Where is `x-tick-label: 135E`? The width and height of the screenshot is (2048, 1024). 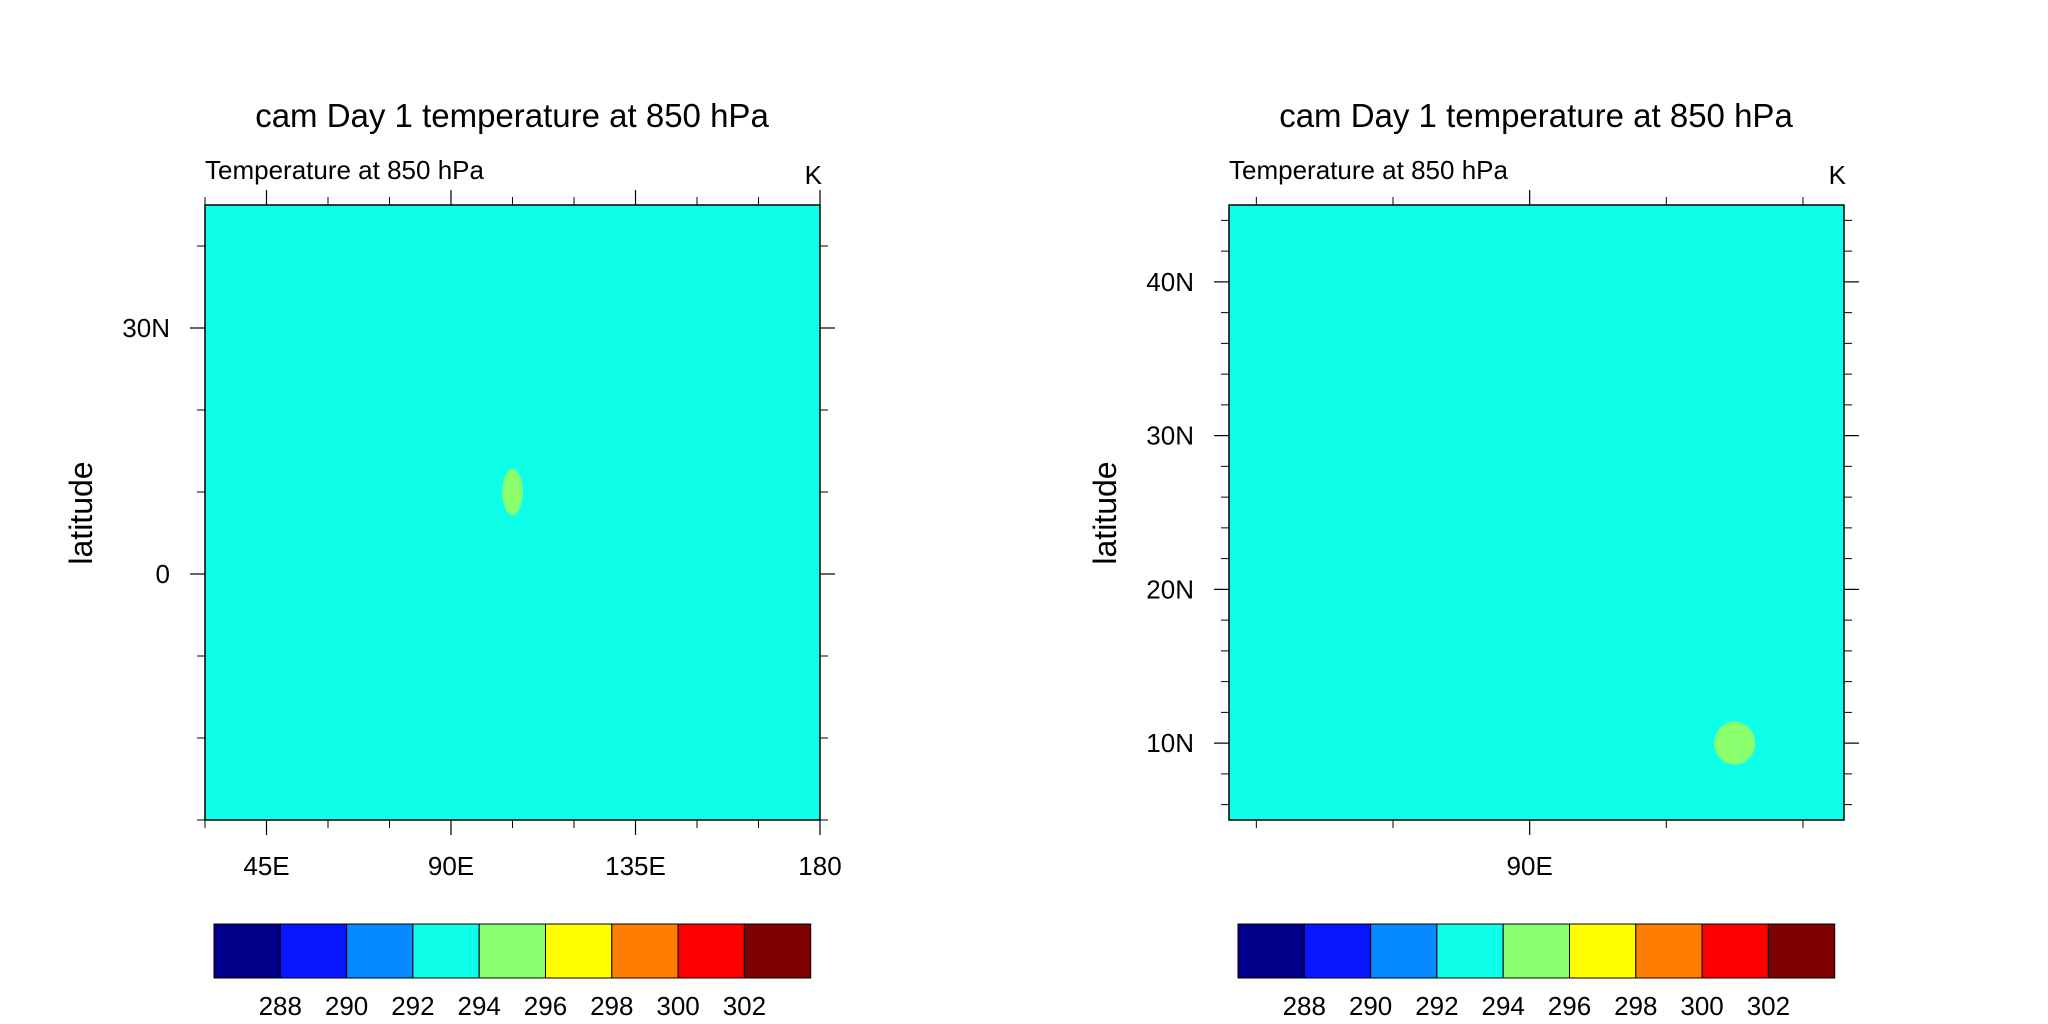 x-tick-label: 135E is located at coordinates (635, 866).